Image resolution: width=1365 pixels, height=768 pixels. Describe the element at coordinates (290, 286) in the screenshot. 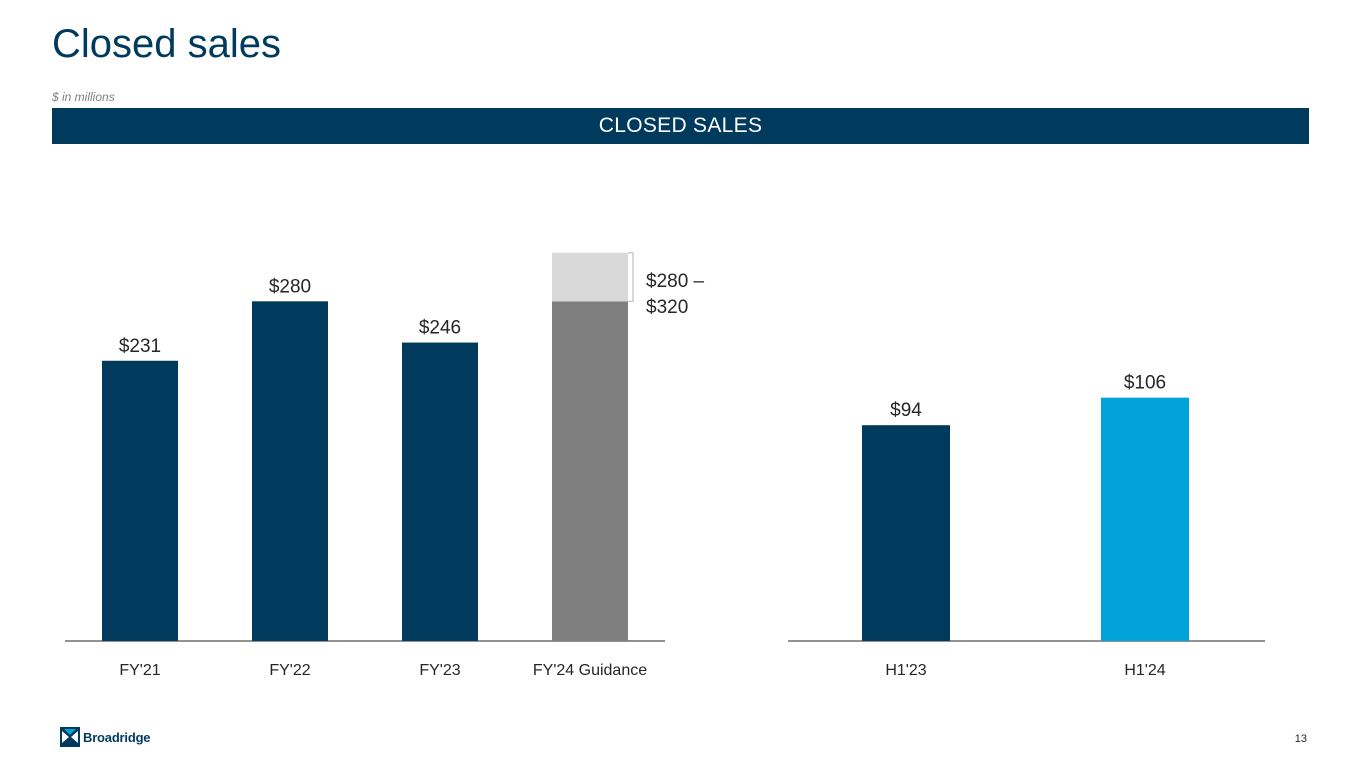

I see `data-label: $280` at that location.